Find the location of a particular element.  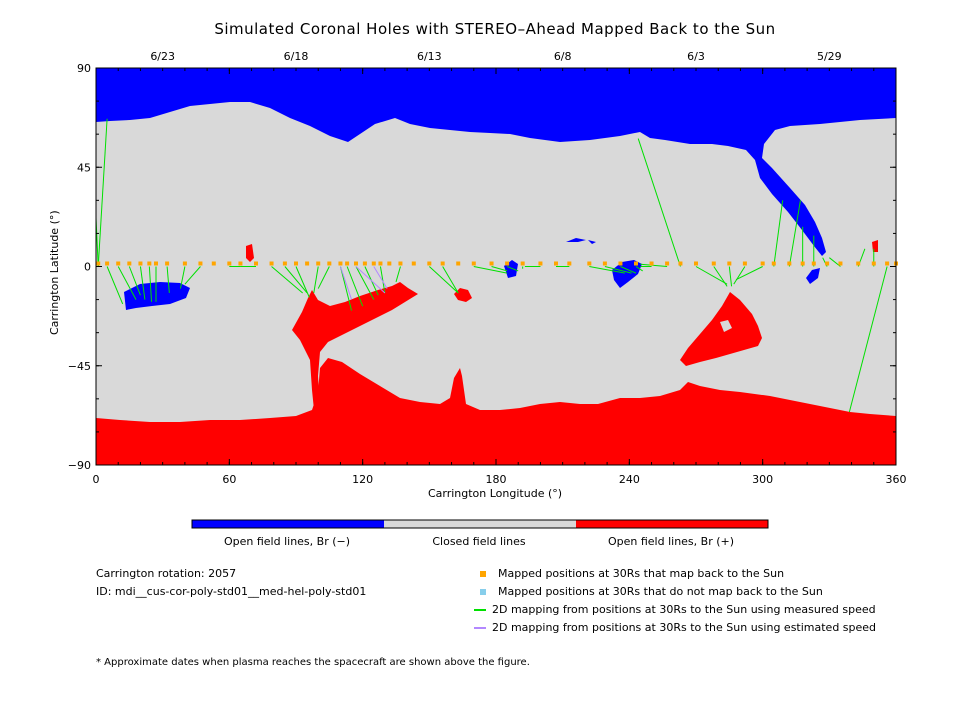

y-tick-label: 45 is located at coordinates (84, 167).